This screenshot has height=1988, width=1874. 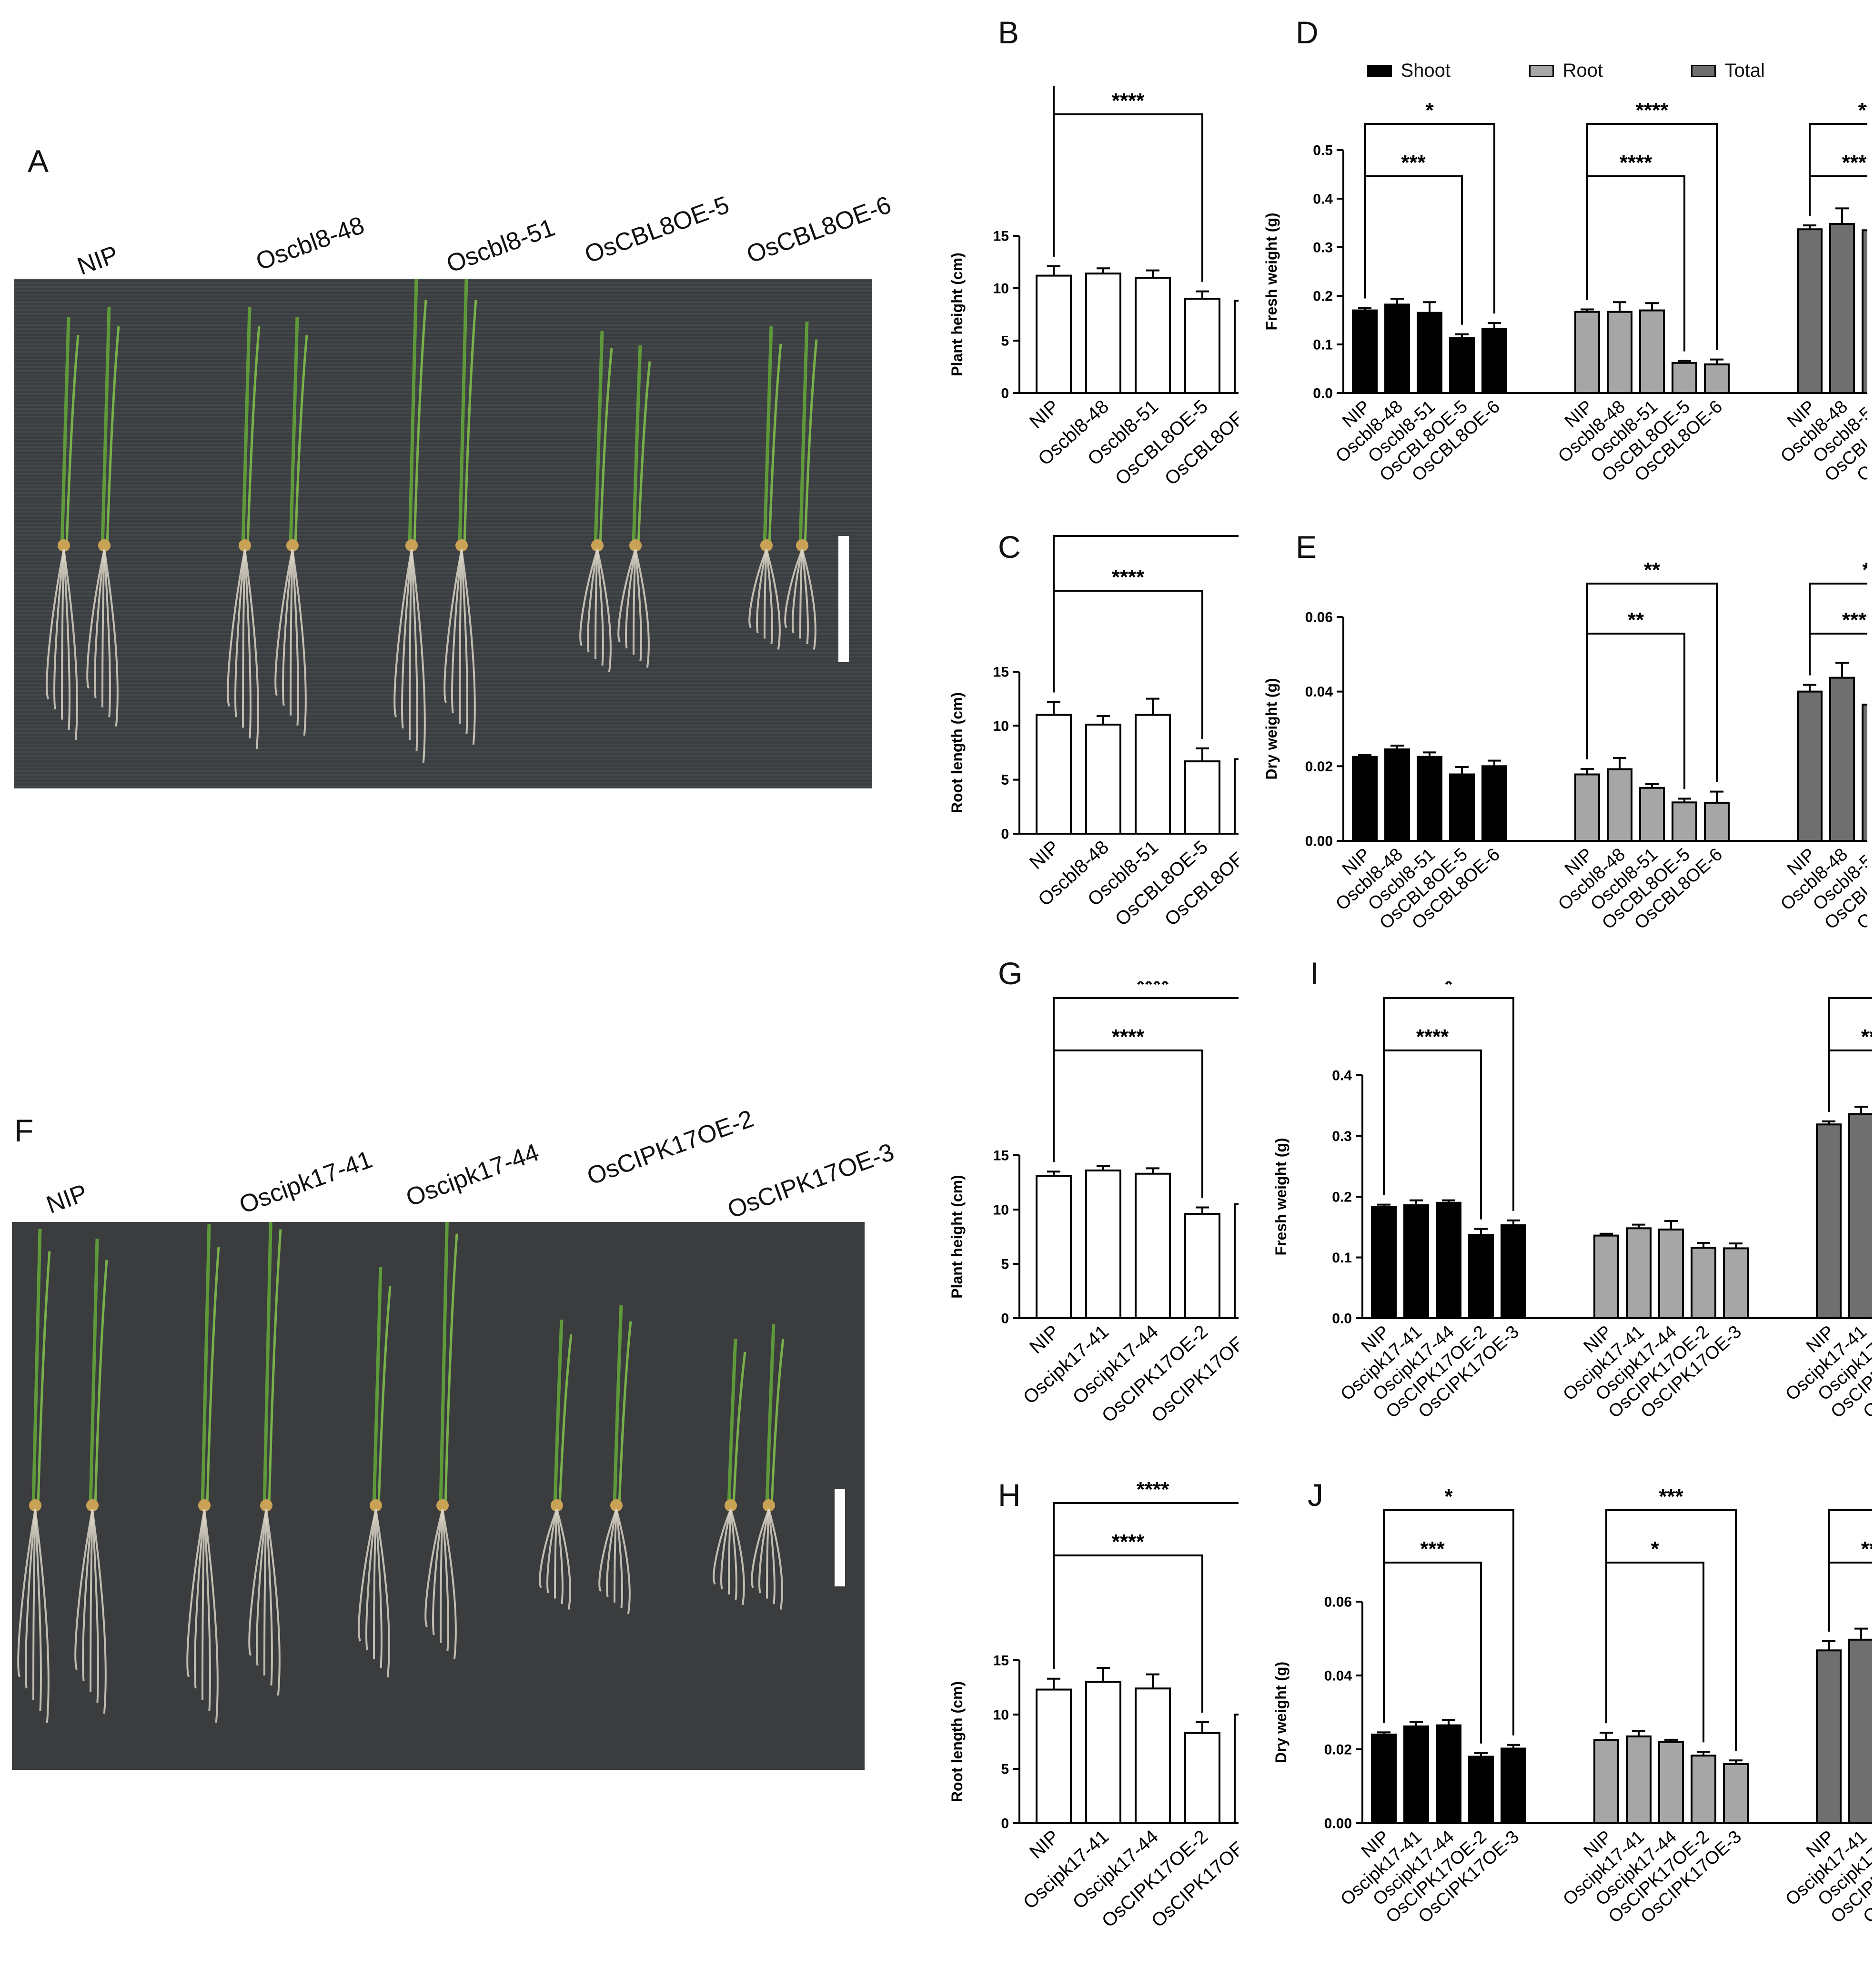 I want to click on photo-label: Oscipk17-41, so click(x=305, y=1182).